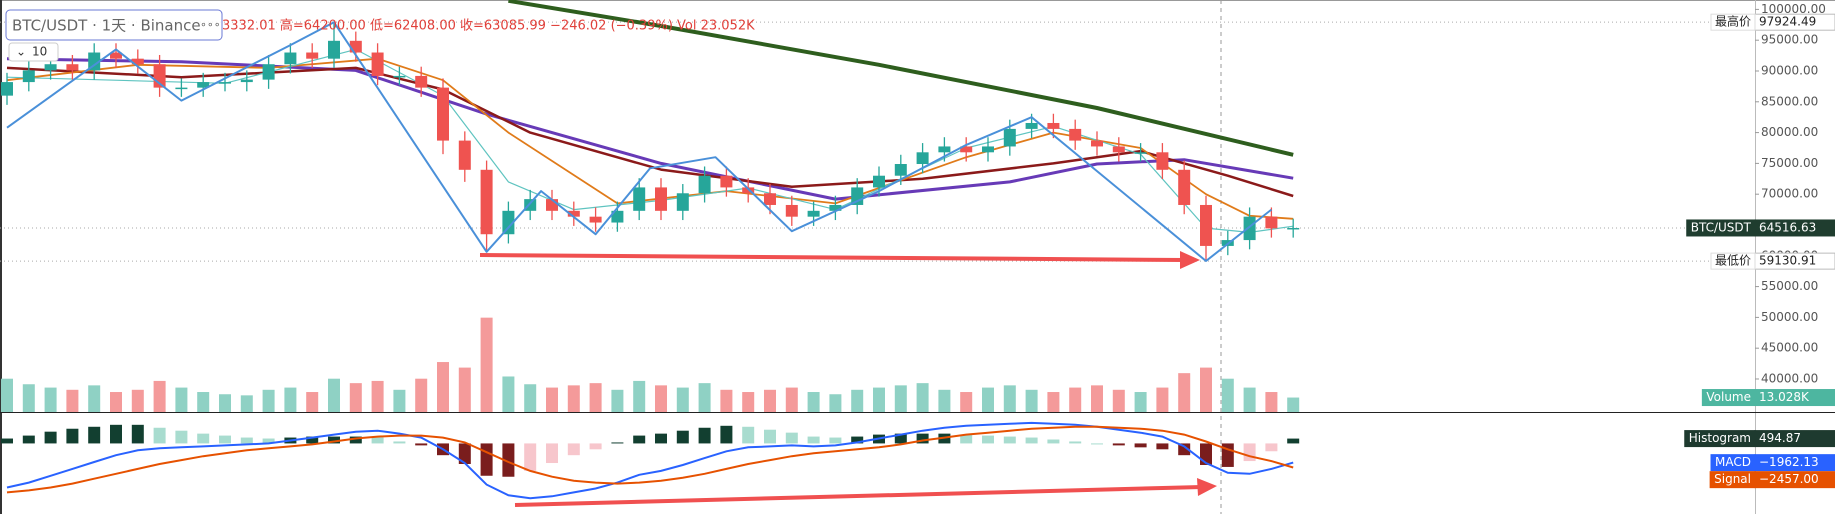 The width and height of the screenshot is (1835, 514). I want to click on symbol-box, so click(114, 25).